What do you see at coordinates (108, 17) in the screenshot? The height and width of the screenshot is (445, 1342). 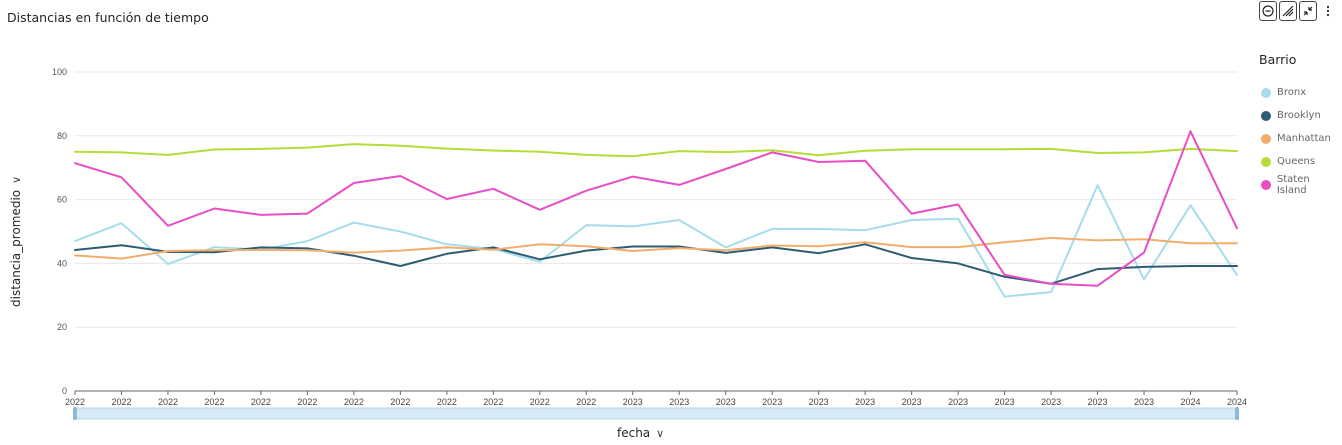 I see `chart-title: Distancias en función de tiempo` at bounding box center [108, 17].